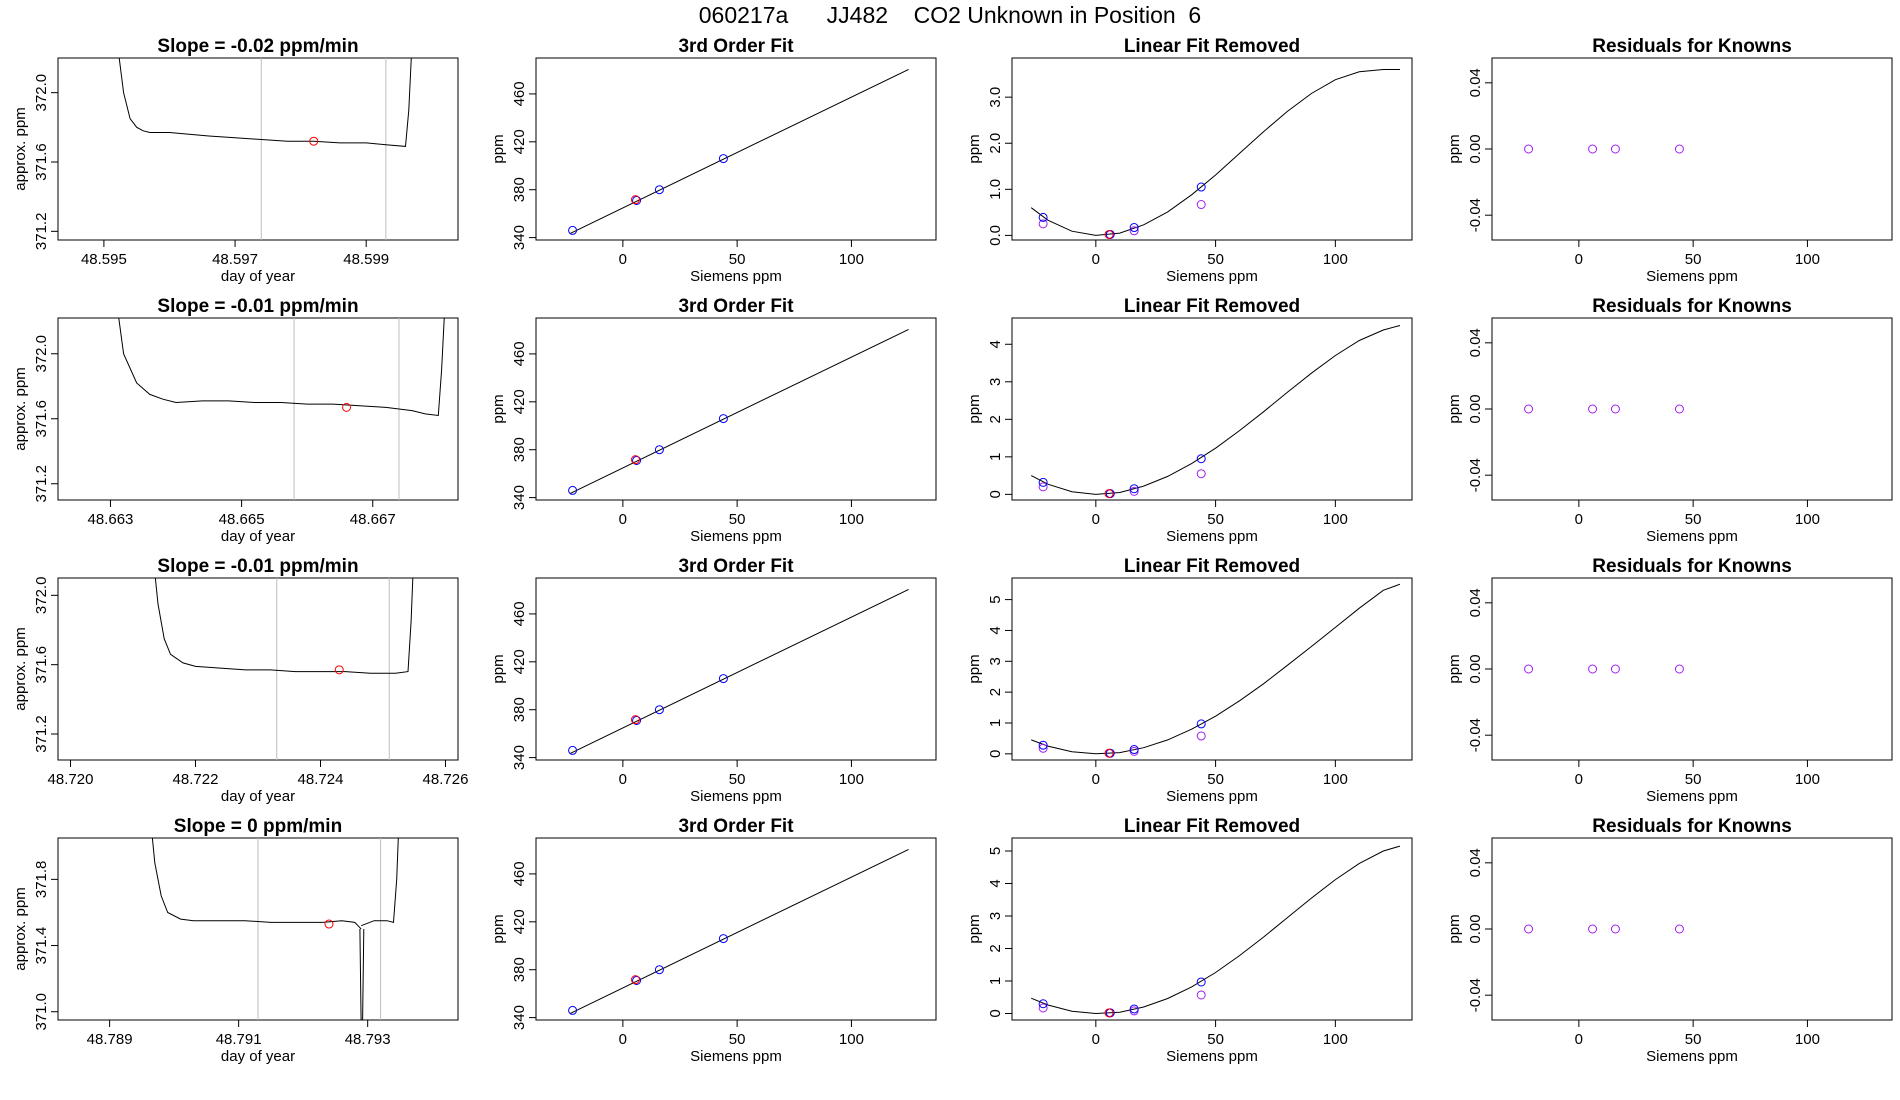 The height and width of the screenshot is (1100, 1900). I want to click on y-tick-label: 460, so click(519, 613).